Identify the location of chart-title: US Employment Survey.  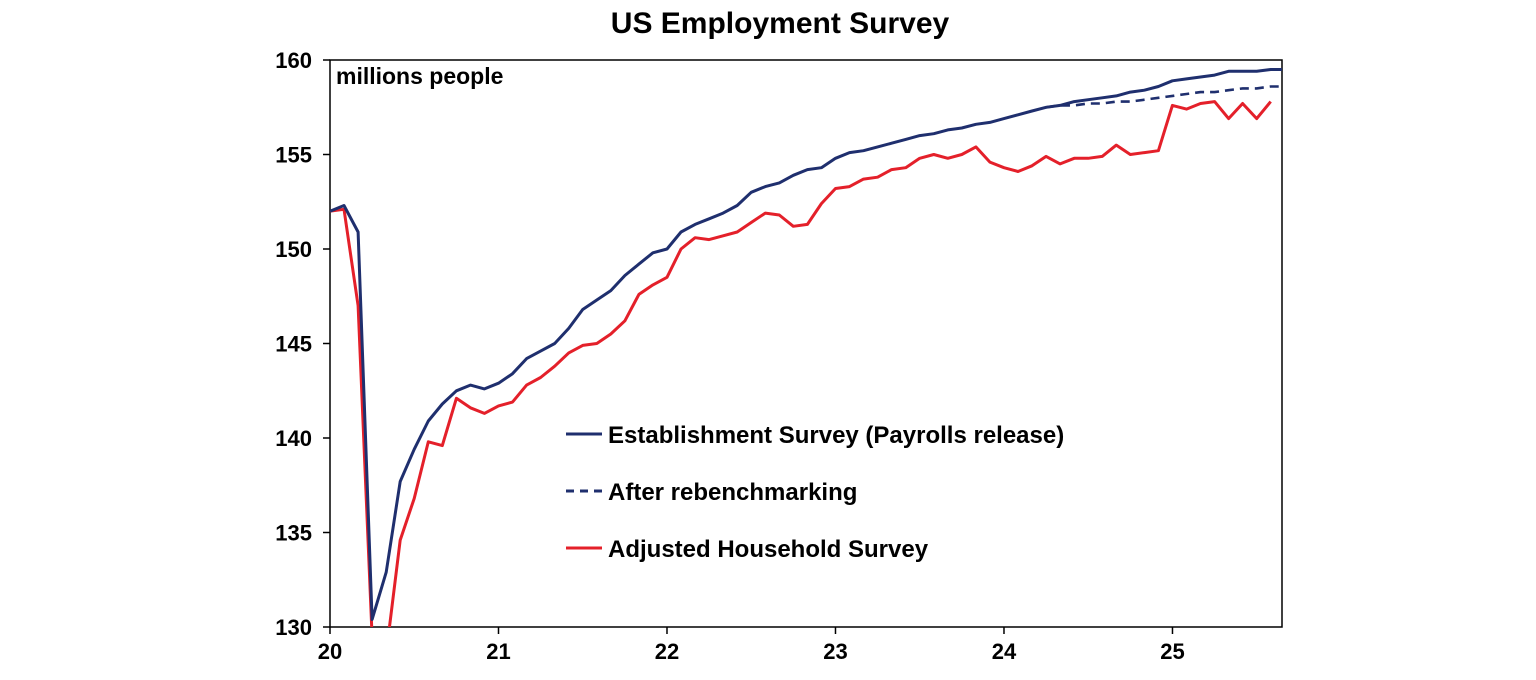
(780, 23).